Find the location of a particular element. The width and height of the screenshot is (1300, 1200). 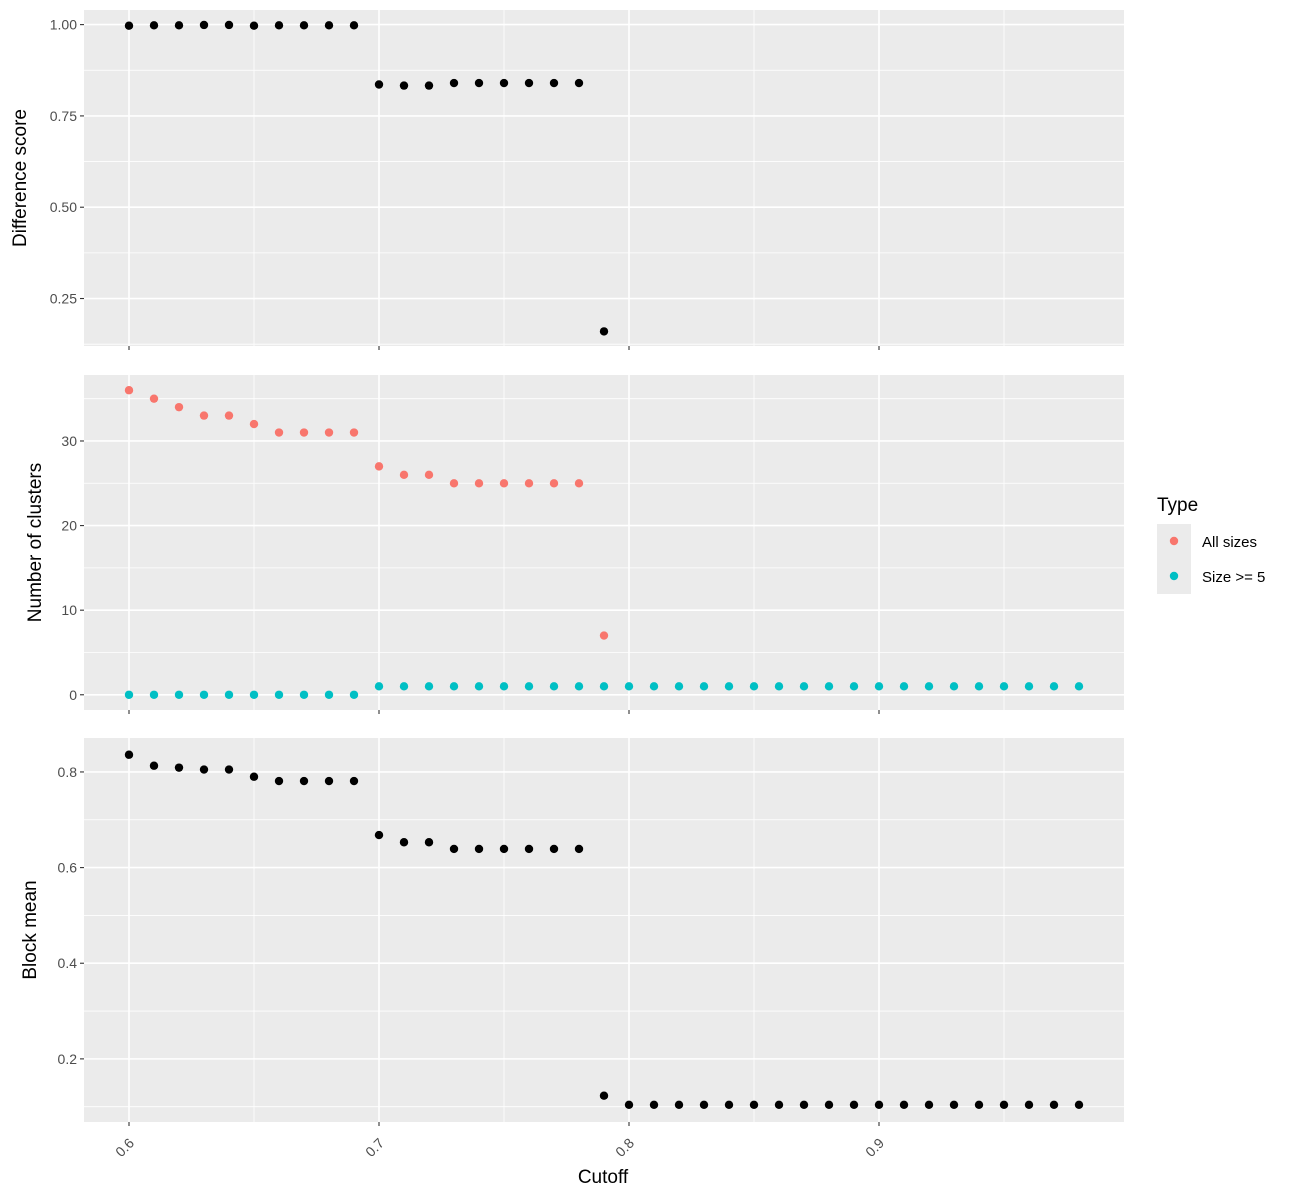

y-tick-label: 20 is located at coordinates (69, 526).